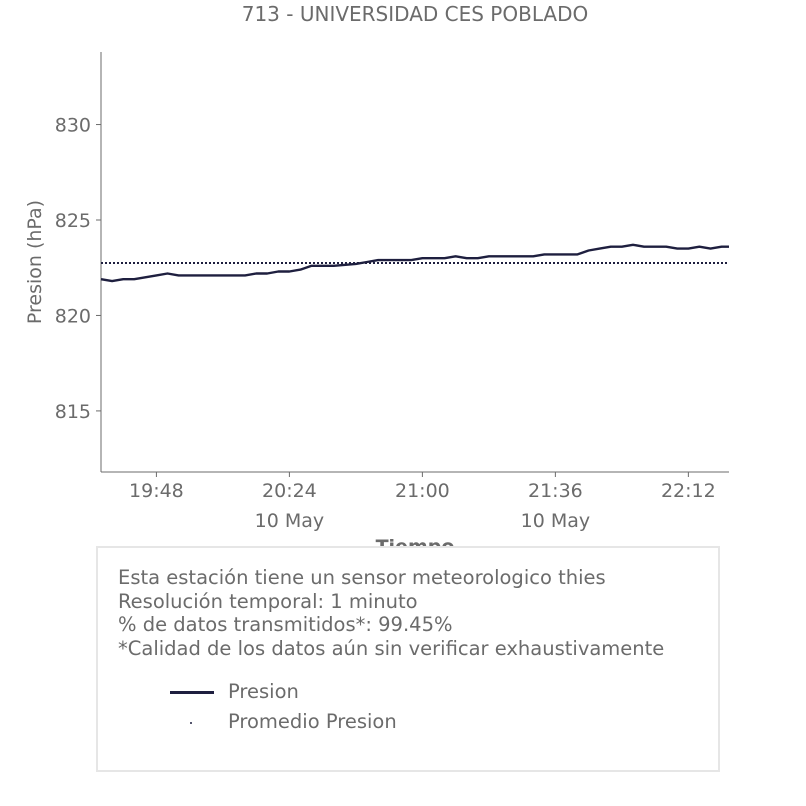 This screenshot has height=806, width=806. I want to click on legend-line-swatch, so click(192, 692).